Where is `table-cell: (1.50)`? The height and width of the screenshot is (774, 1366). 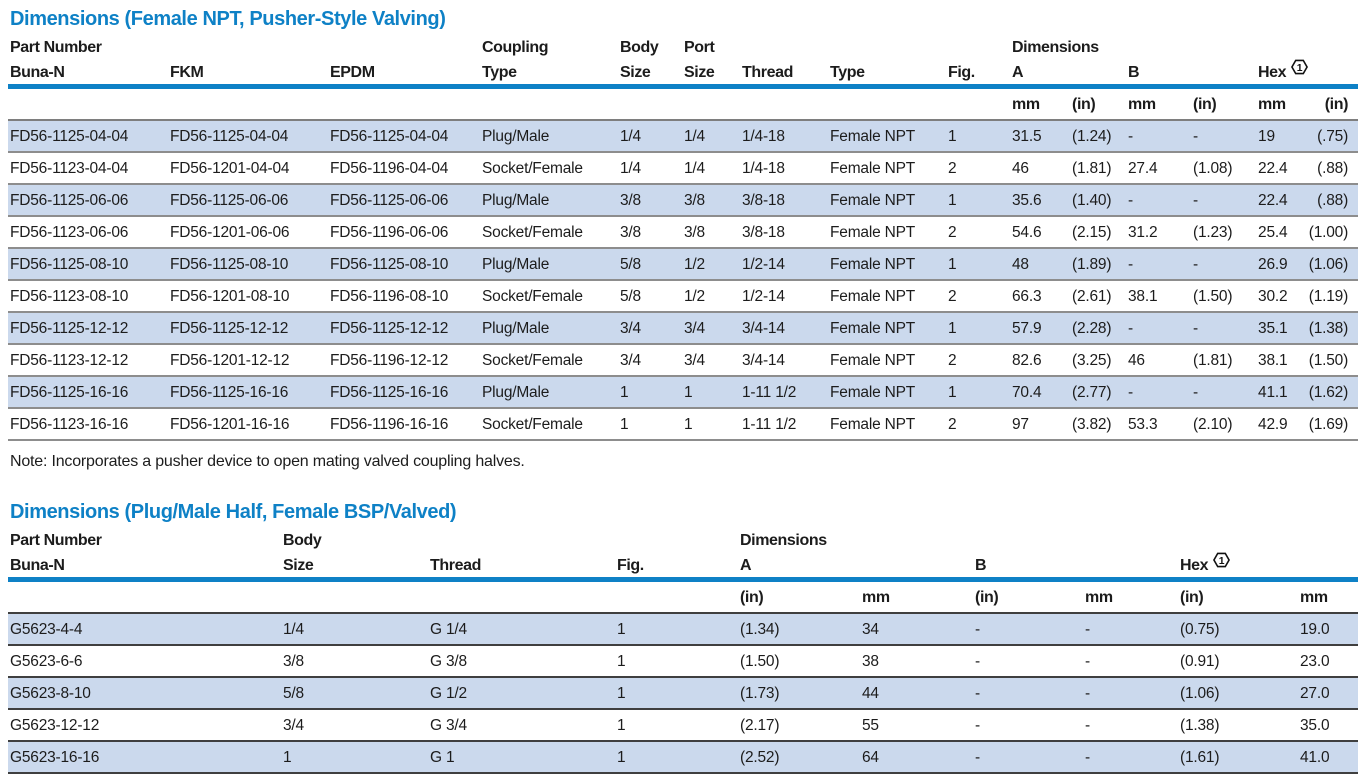
table-cell: (1.50) is located at coordinates (1330, 360).